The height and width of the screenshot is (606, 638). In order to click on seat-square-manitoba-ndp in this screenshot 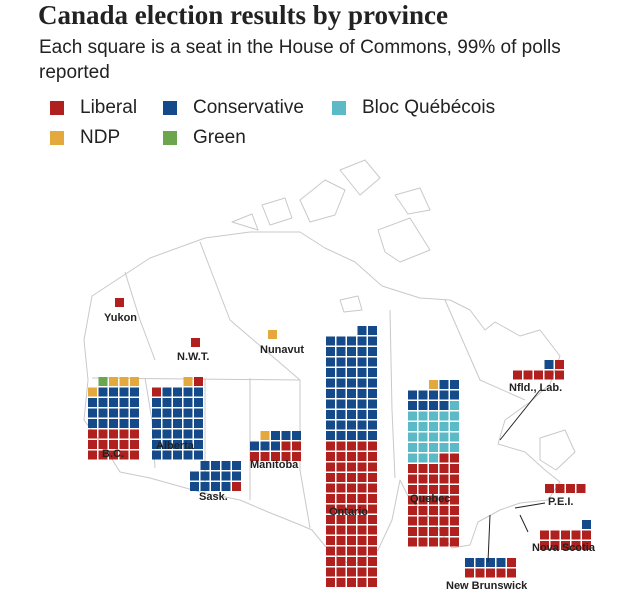, I will do `click(265, 435)`.